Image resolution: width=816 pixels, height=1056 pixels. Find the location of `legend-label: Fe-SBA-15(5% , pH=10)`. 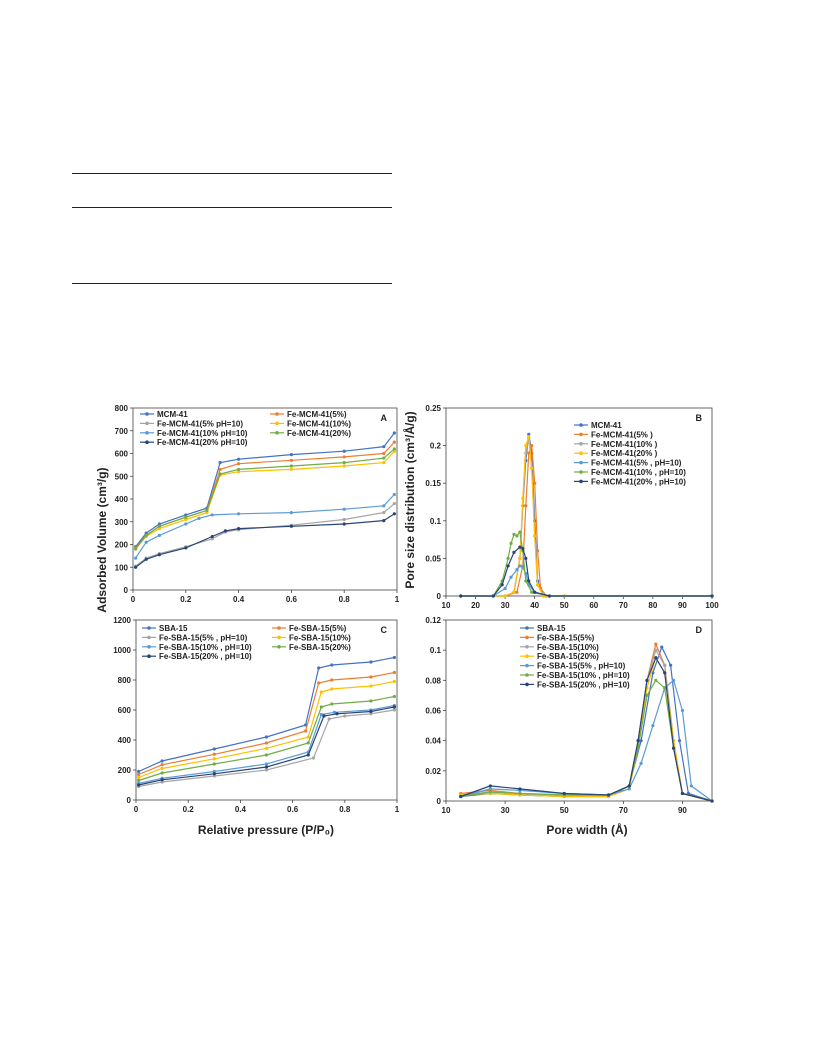

legend-label: Fe-SBA-15(5% , pH=10) is located at coordinates (203, 637).